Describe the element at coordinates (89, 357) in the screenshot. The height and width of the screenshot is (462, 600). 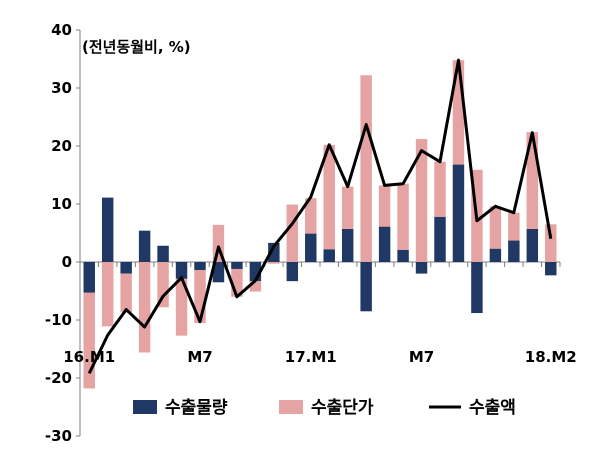
I see `x-tick-label: 16.M1` at that location.